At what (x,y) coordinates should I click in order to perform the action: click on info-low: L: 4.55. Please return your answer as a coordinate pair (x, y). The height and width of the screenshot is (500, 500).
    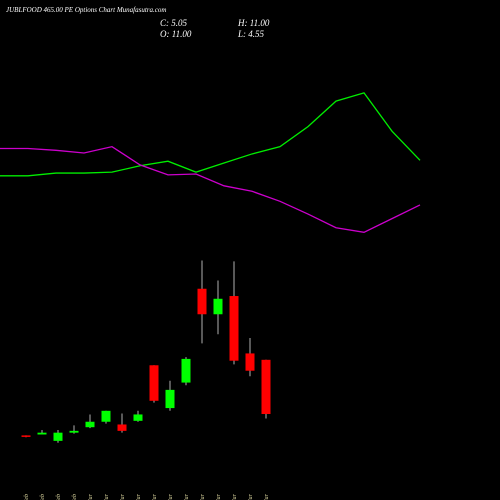
    Looking at the image, I should click on (251, 34).